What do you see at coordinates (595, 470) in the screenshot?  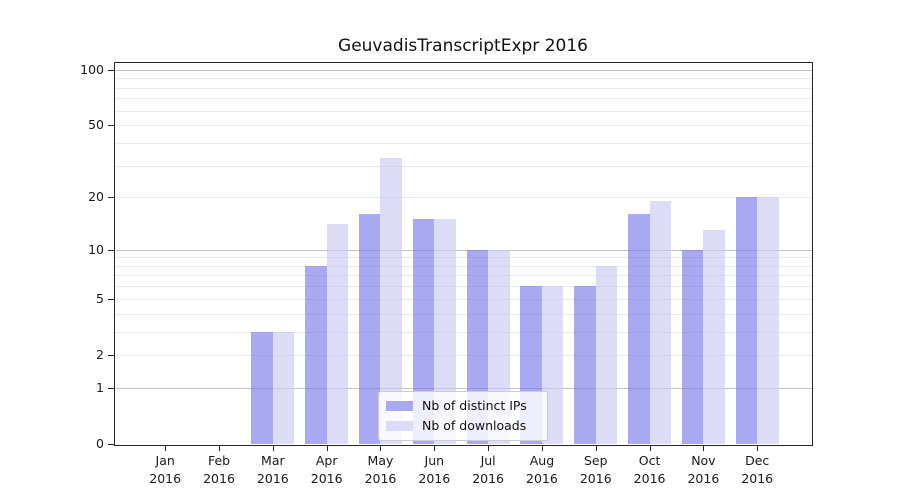 I see `x-tick-label-sep: Sep 2016` at bounding box center [595, 470].